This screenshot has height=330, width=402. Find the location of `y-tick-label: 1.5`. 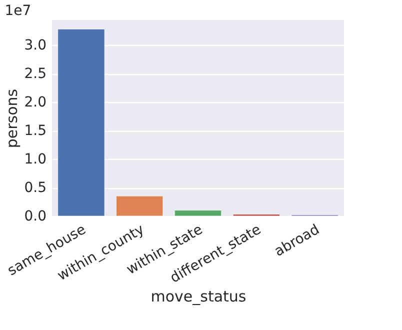

y-tick-label: 1.5 is located at coordinates (35, 131).